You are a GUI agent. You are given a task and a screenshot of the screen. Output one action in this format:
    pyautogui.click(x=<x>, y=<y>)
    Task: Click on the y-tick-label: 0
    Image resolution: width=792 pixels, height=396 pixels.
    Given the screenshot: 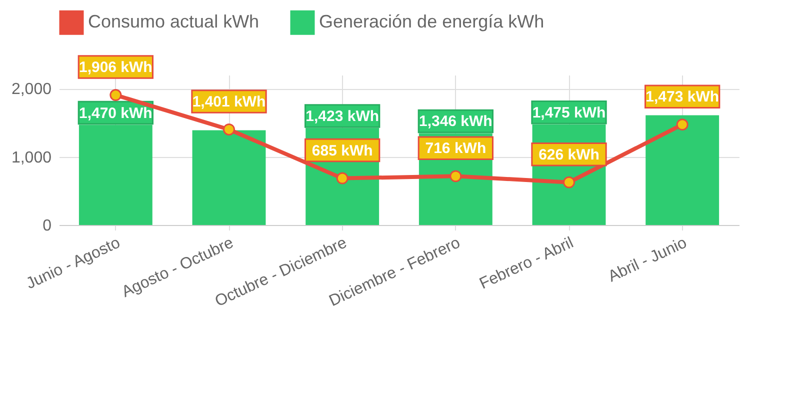 What is the action you would take?
    pyautogui.click(x=47, y=226)
    